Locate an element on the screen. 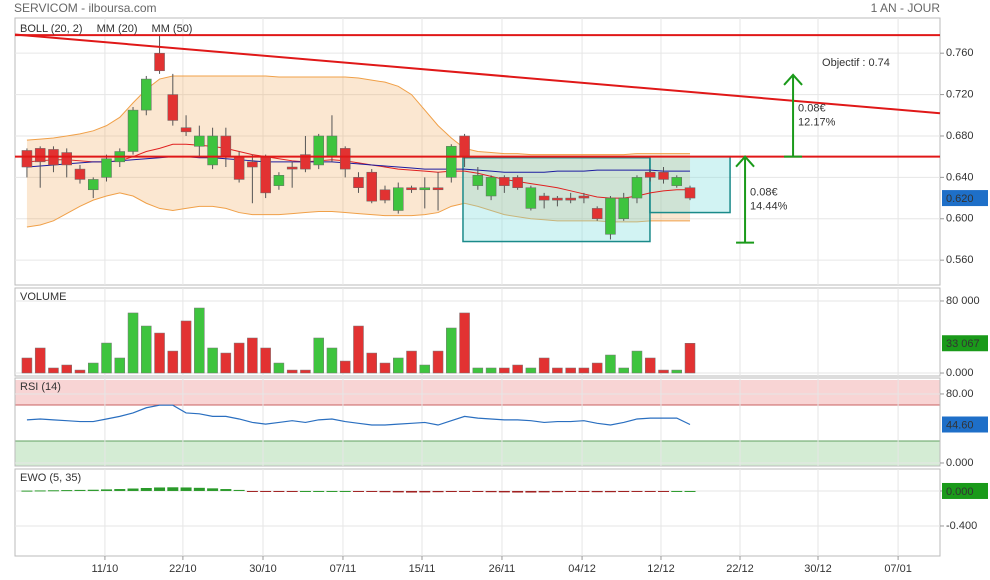  y-tick-label: 0.680 is located at coordinates (960, 136).